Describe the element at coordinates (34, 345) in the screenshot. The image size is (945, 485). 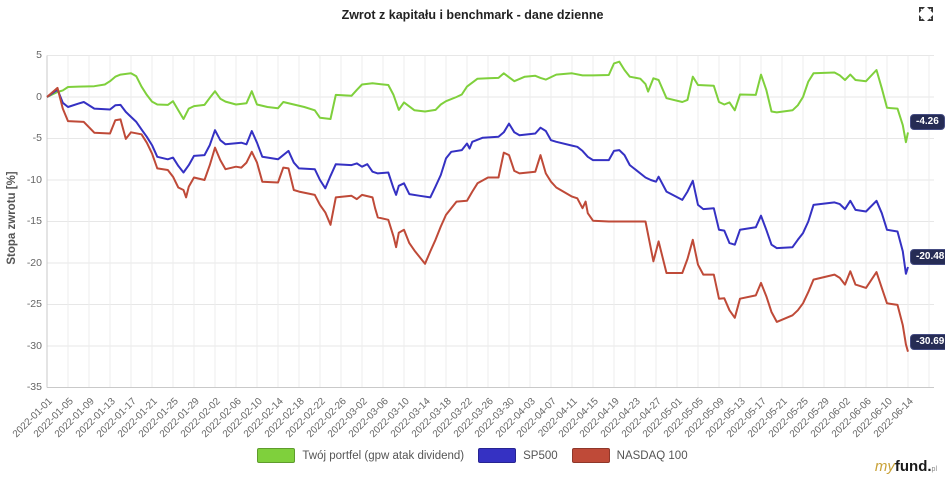
I see `y-tick-label: -30` at that location.